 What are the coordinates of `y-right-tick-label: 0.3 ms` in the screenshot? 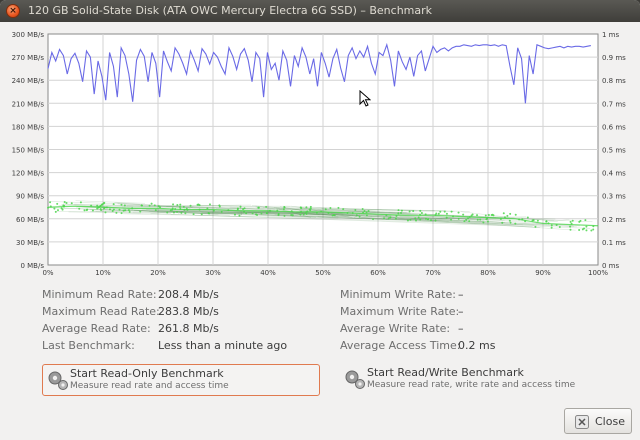 It's located at (614, 197).